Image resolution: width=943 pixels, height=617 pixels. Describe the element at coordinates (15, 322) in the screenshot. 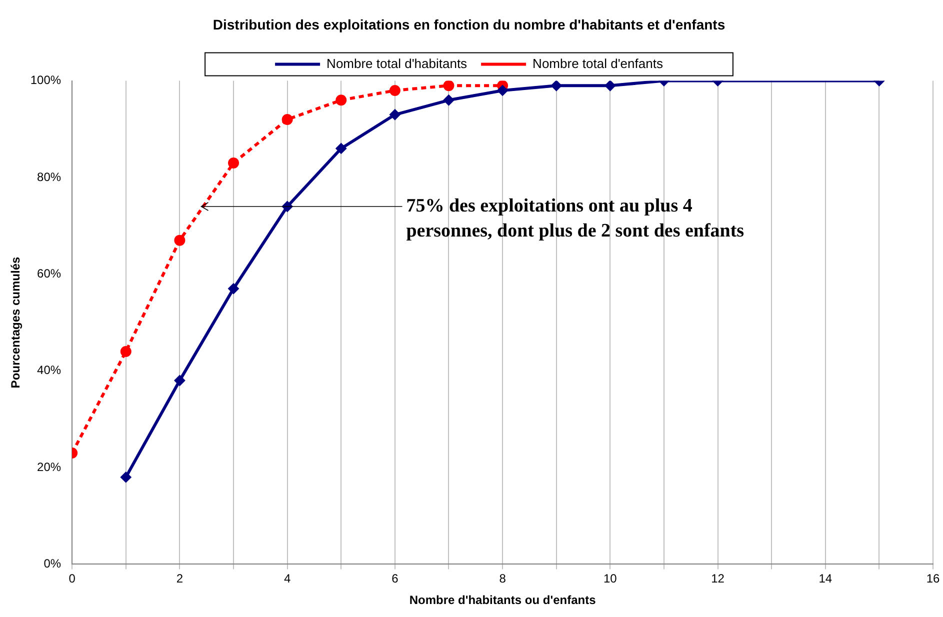

I see `y-axis-title: Pourcentages cumulés` at that location.